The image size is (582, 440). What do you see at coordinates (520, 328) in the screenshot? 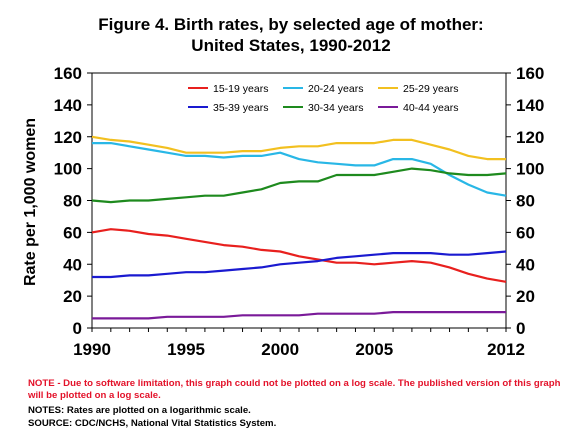
I see `y-tick-label-right: 0` at bounding box center [520, 328].